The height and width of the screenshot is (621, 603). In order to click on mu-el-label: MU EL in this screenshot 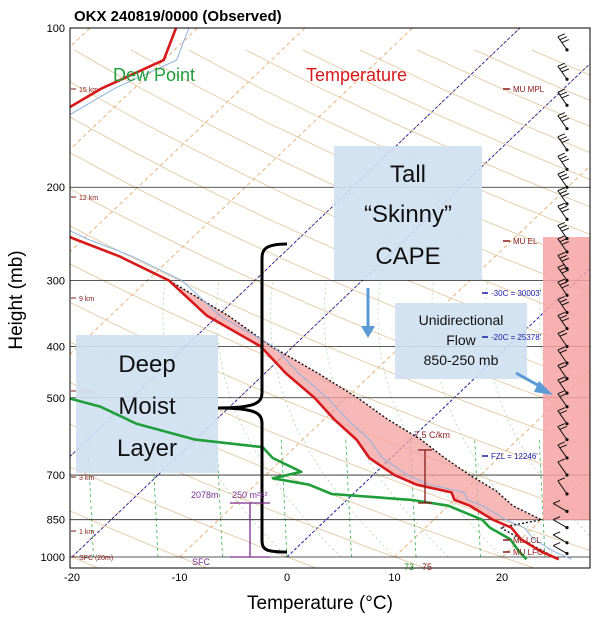, I will do `click(525, 241)`.